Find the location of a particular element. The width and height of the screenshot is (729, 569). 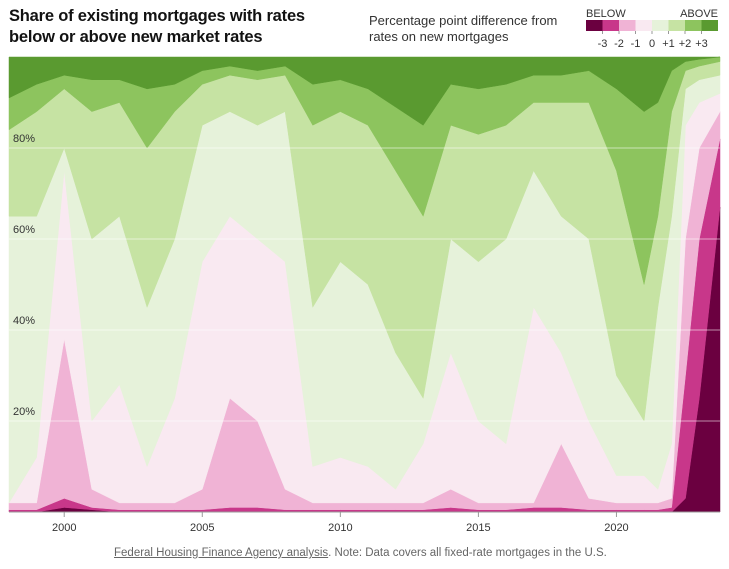

legend-tick-label: +1 is located at coordinates (668, 44).